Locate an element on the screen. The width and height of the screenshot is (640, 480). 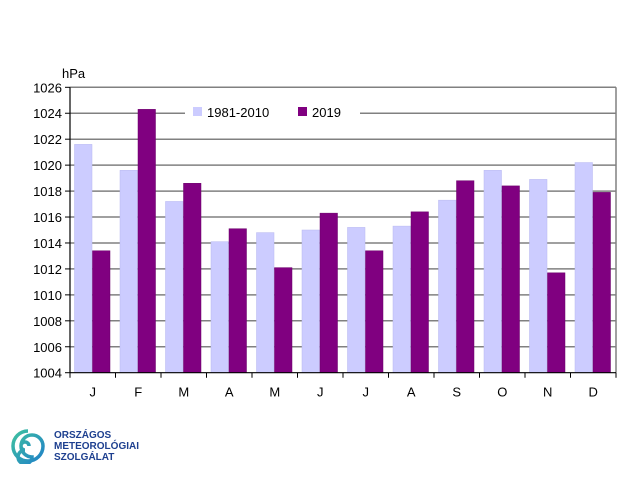
y-tick-label: 1004 is located at coordinates (47, 373).